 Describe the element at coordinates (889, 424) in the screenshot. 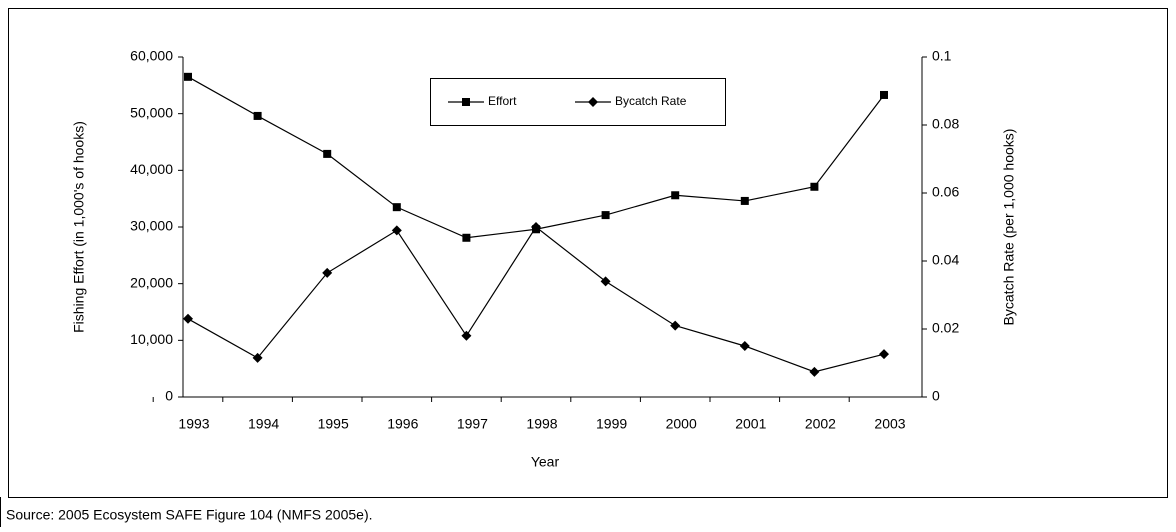

I see `x-tick-label: 2003` at that location.